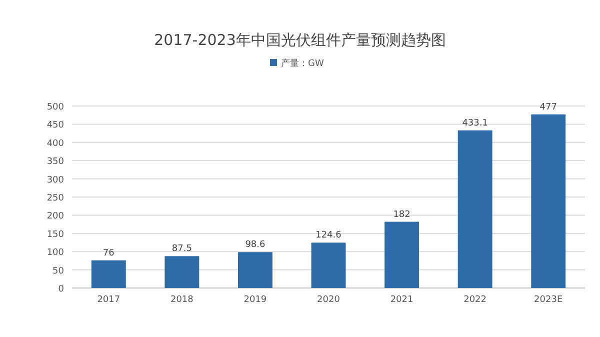 Image resolution: width=600 pixels, height=337 pixels. What do you see at coordinates (108, 253) in the screenshot?
I see `data-label: 76` at bounding box center [108, 253].